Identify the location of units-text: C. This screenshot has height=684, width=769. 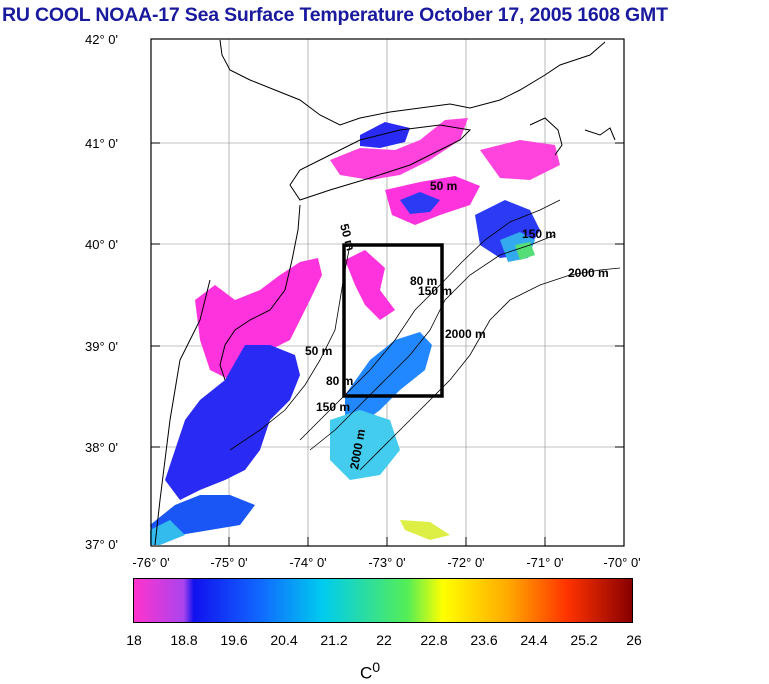
(366, 673).